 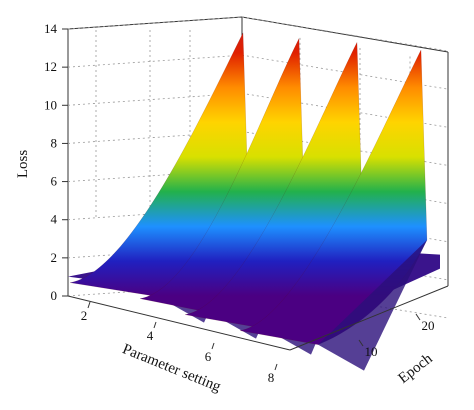 I want to click on x-tick-label: 2, so click(x=84, y=315).